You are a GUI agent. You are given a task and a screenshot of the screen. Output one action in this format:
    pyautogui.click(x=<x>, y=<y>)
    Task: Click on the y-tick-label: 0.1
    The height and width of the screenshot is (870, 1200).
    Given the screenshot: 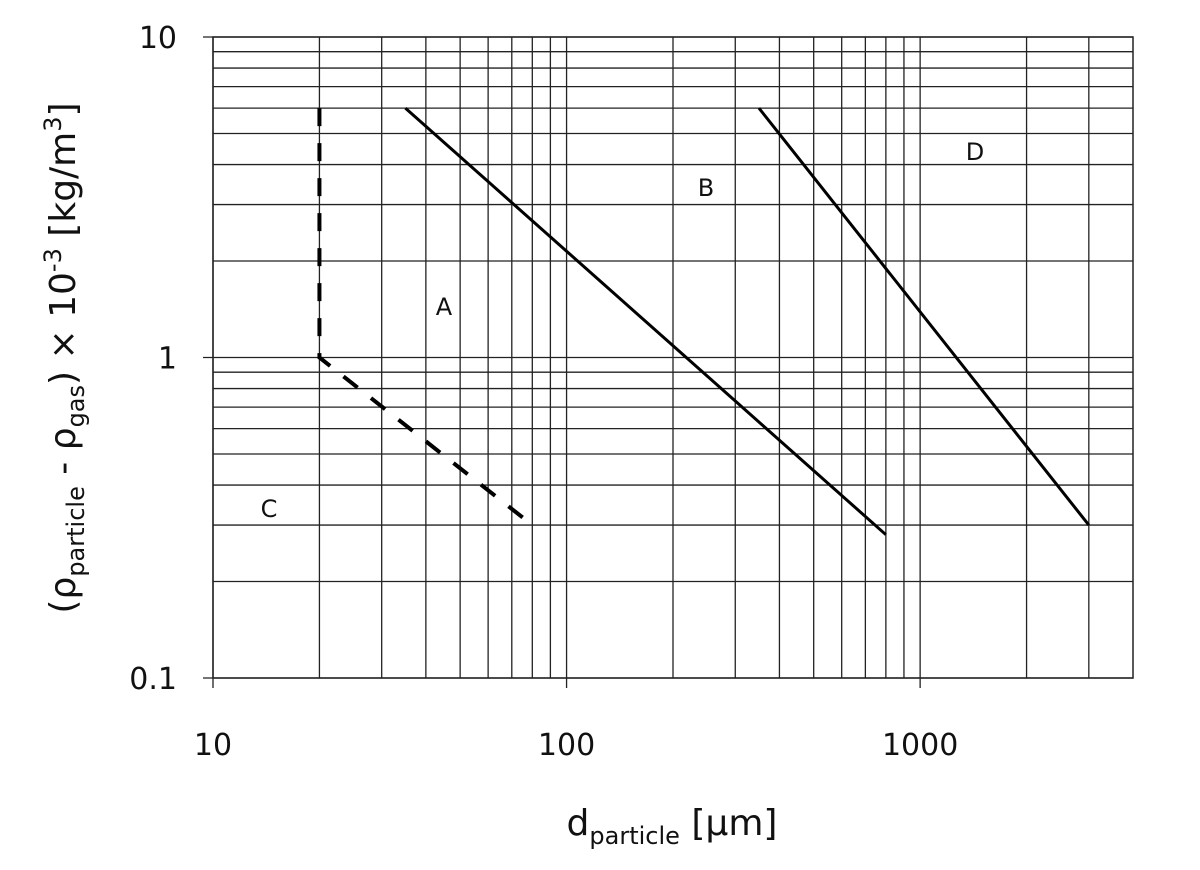 What is the action you would take?
    pyautogui.click(x=153, y=679)
    